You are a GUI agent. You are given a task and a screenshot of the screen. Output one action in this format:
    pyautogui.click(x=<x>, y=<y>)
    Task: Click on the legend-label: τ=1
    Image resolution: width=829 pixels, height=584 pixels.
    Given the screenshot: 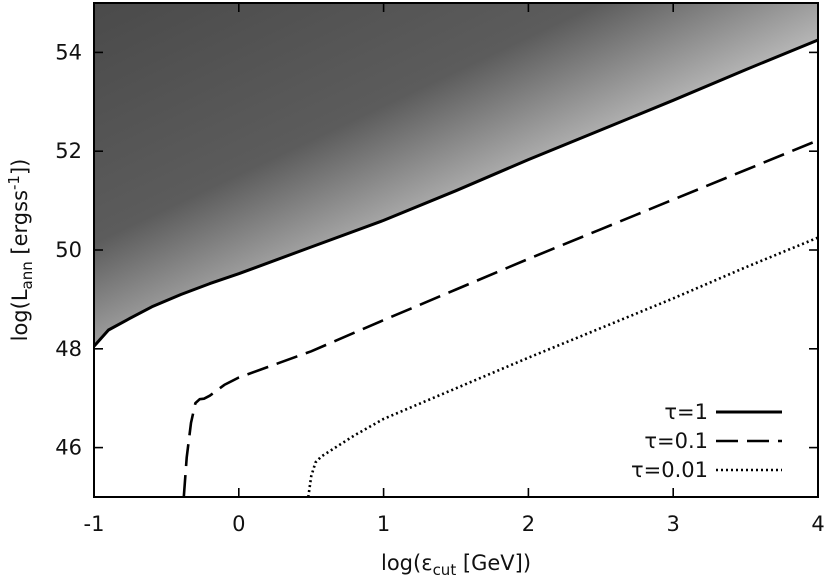 What is the action you would take?
    pyautogui.click(x=686, y=412)
    